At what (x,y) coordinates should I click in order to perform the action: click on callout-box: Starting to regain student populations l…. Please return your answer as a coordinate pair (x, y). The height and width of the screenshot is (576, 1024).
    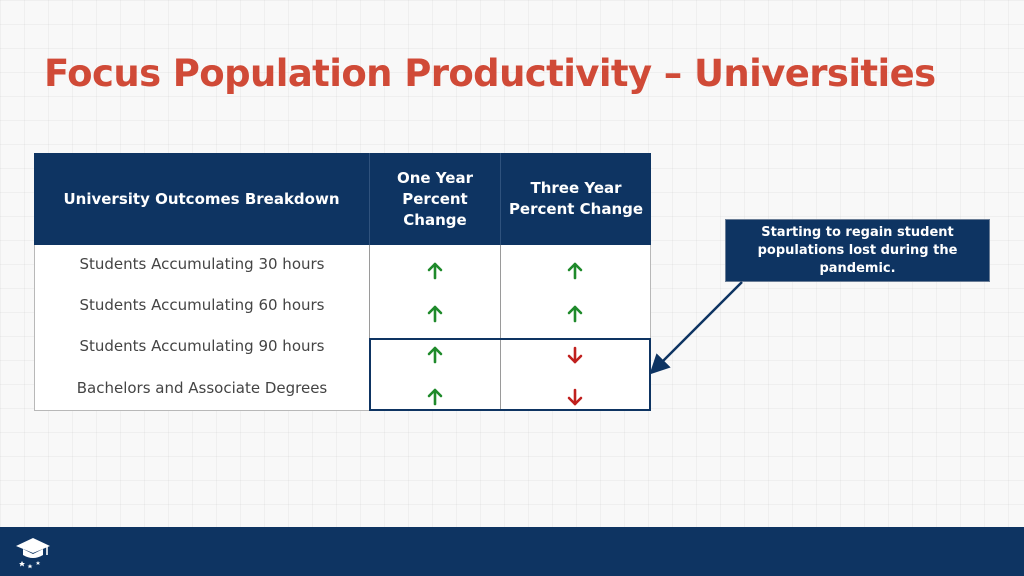
    Looking at the image, I should click on (857, 250).